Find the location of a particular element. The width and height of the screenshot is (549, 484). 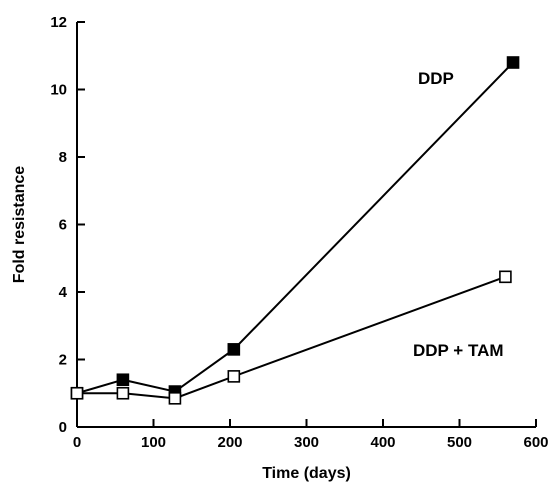

y-tick-label: 12 is located at coordinates (58, 22).